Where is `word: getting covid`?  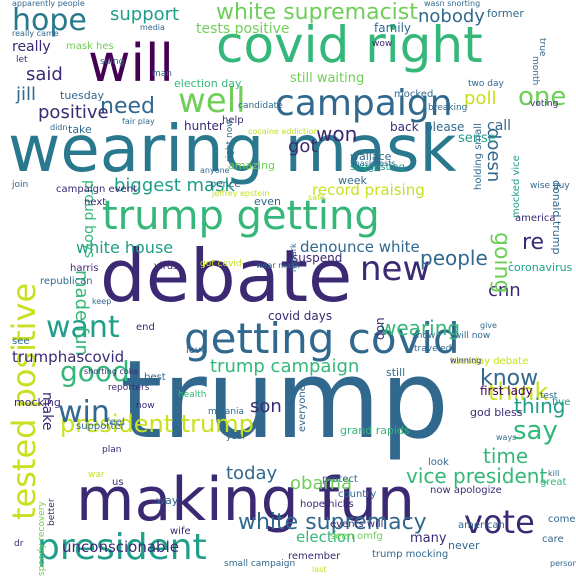 word: getting covid is located at coordinates (322, 338).